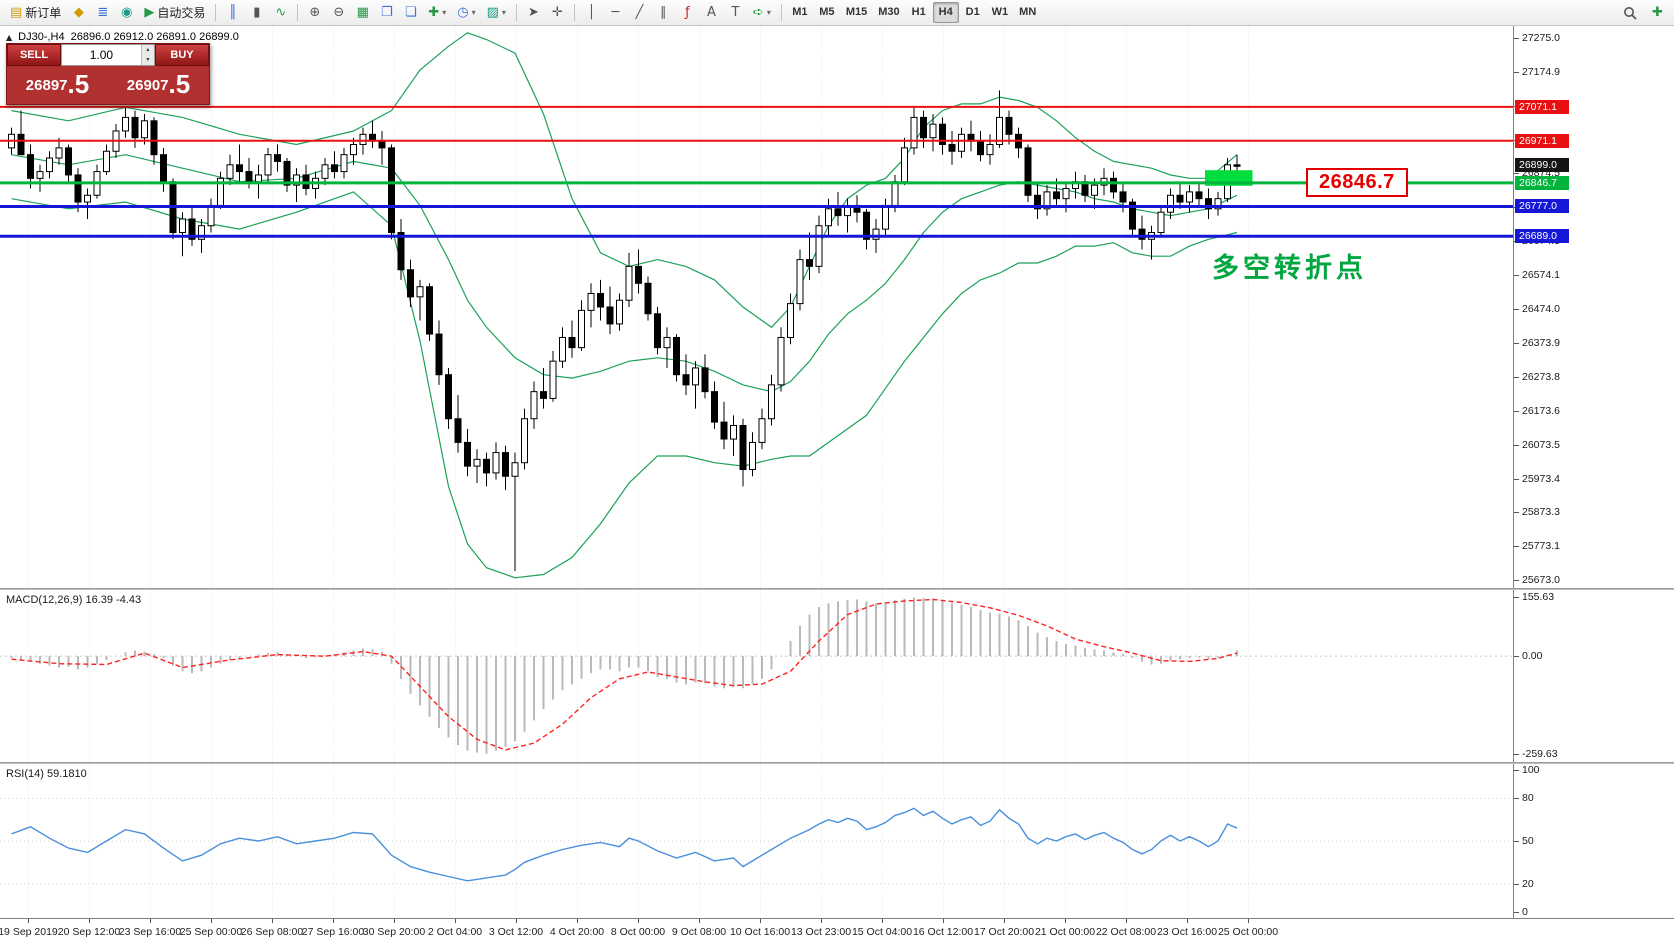 This screenshot has height=948, width=1674. I want to click on market-watch-button: ≣, so click(102, 12).